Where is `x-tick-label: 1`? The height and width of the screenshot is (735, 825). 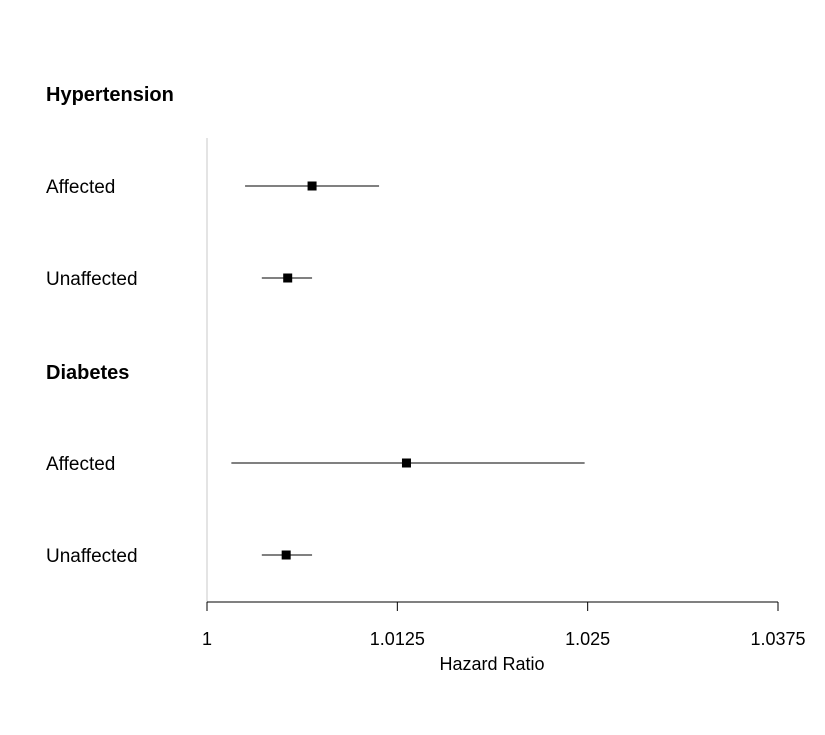
x-tick-label: 1 is located at coordinates (207, 639).